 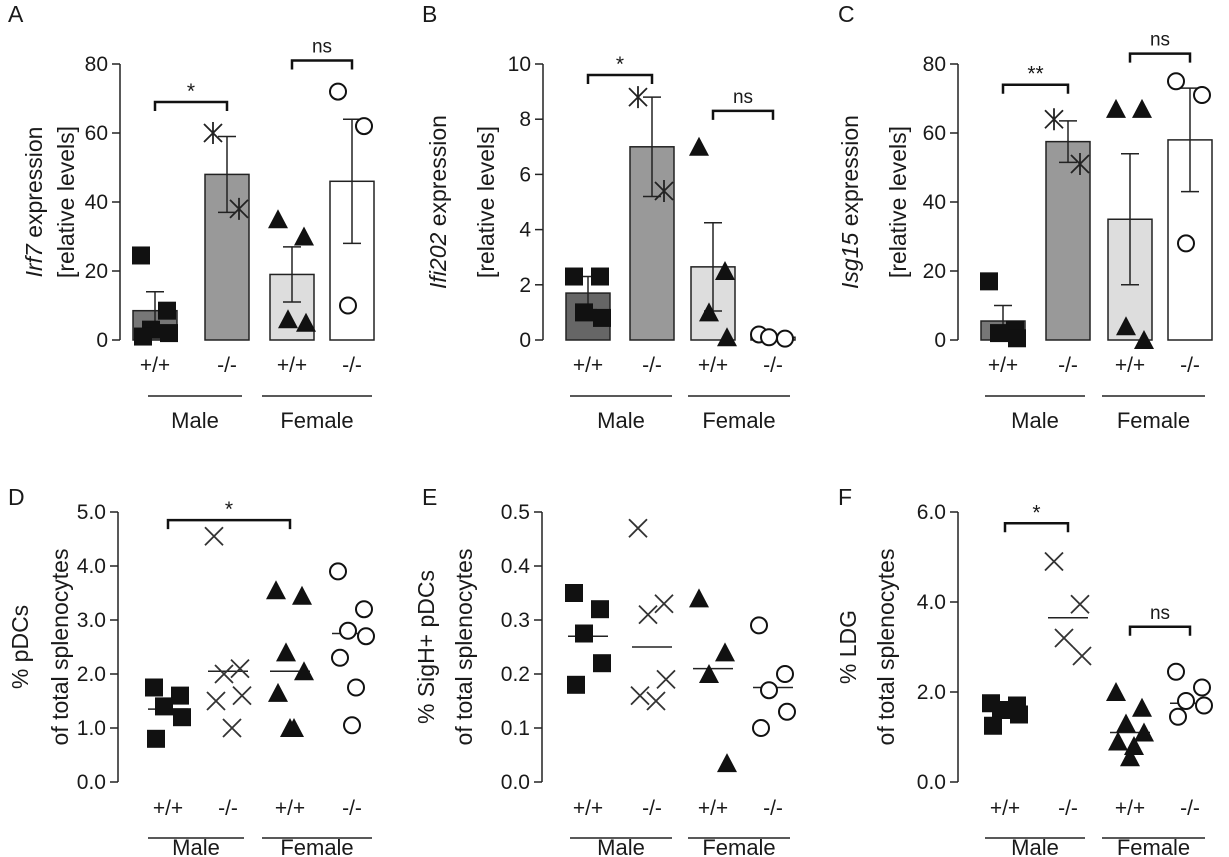 I want to click on y-tick-label: 0.1, so click(x=515, y=728).